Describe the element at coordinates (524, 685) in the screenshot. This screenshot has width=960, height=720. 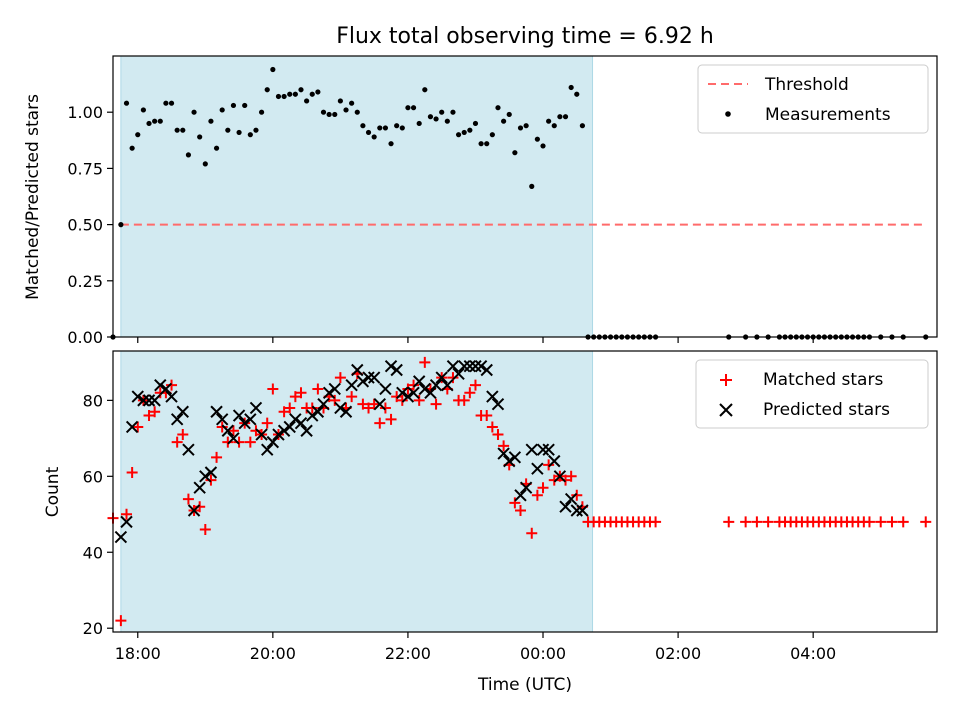
I see `x-axis-label: Time (UTC)` at that location.